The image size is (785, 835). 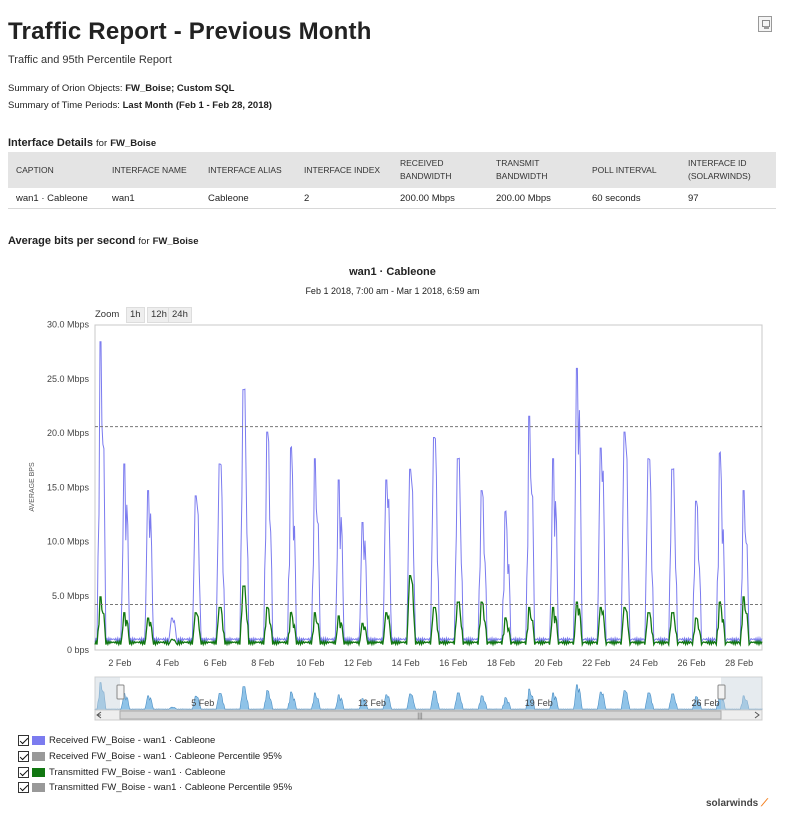 I want to click on x-tick-label: 14 Feb, so click(x=406, y=663).